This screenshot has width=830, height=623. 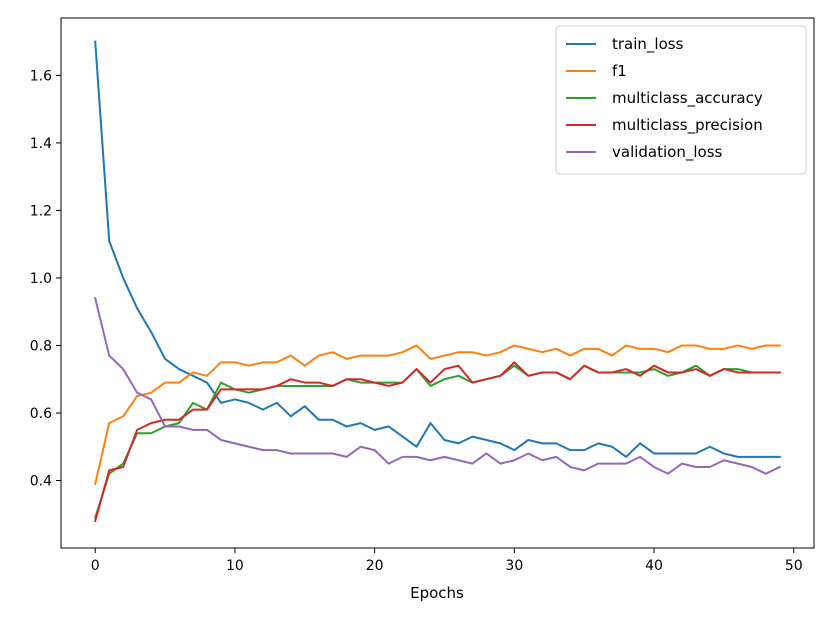 I want to click on y-tick-label: 1.6, so click(x=41, y=76).